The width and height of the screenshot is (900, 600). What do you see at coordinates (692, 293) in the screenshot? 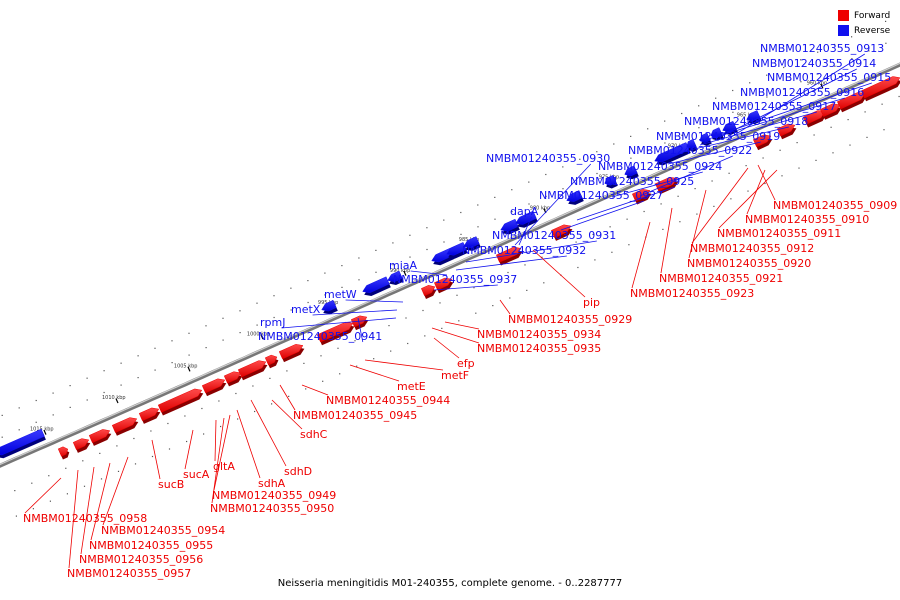
I see `forward-gene-label: NMBM01240355_0923` at bounding box center [692, 293].